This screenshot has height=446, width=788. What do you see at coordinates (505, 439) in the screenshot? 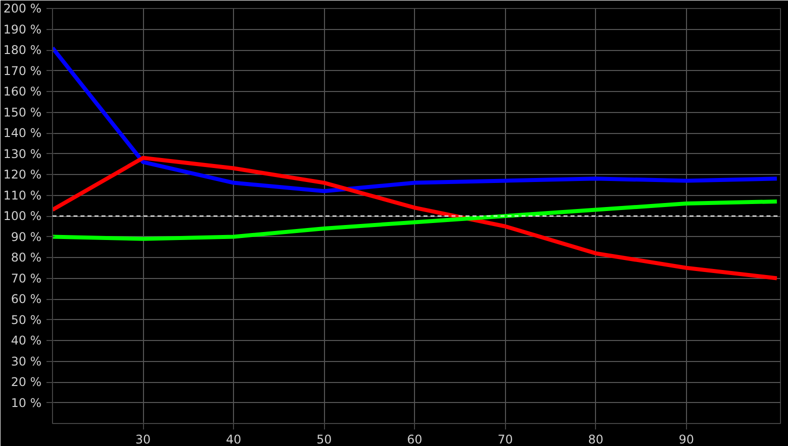
I see `x-tick-label: 70` at bounding box center [505, 439].